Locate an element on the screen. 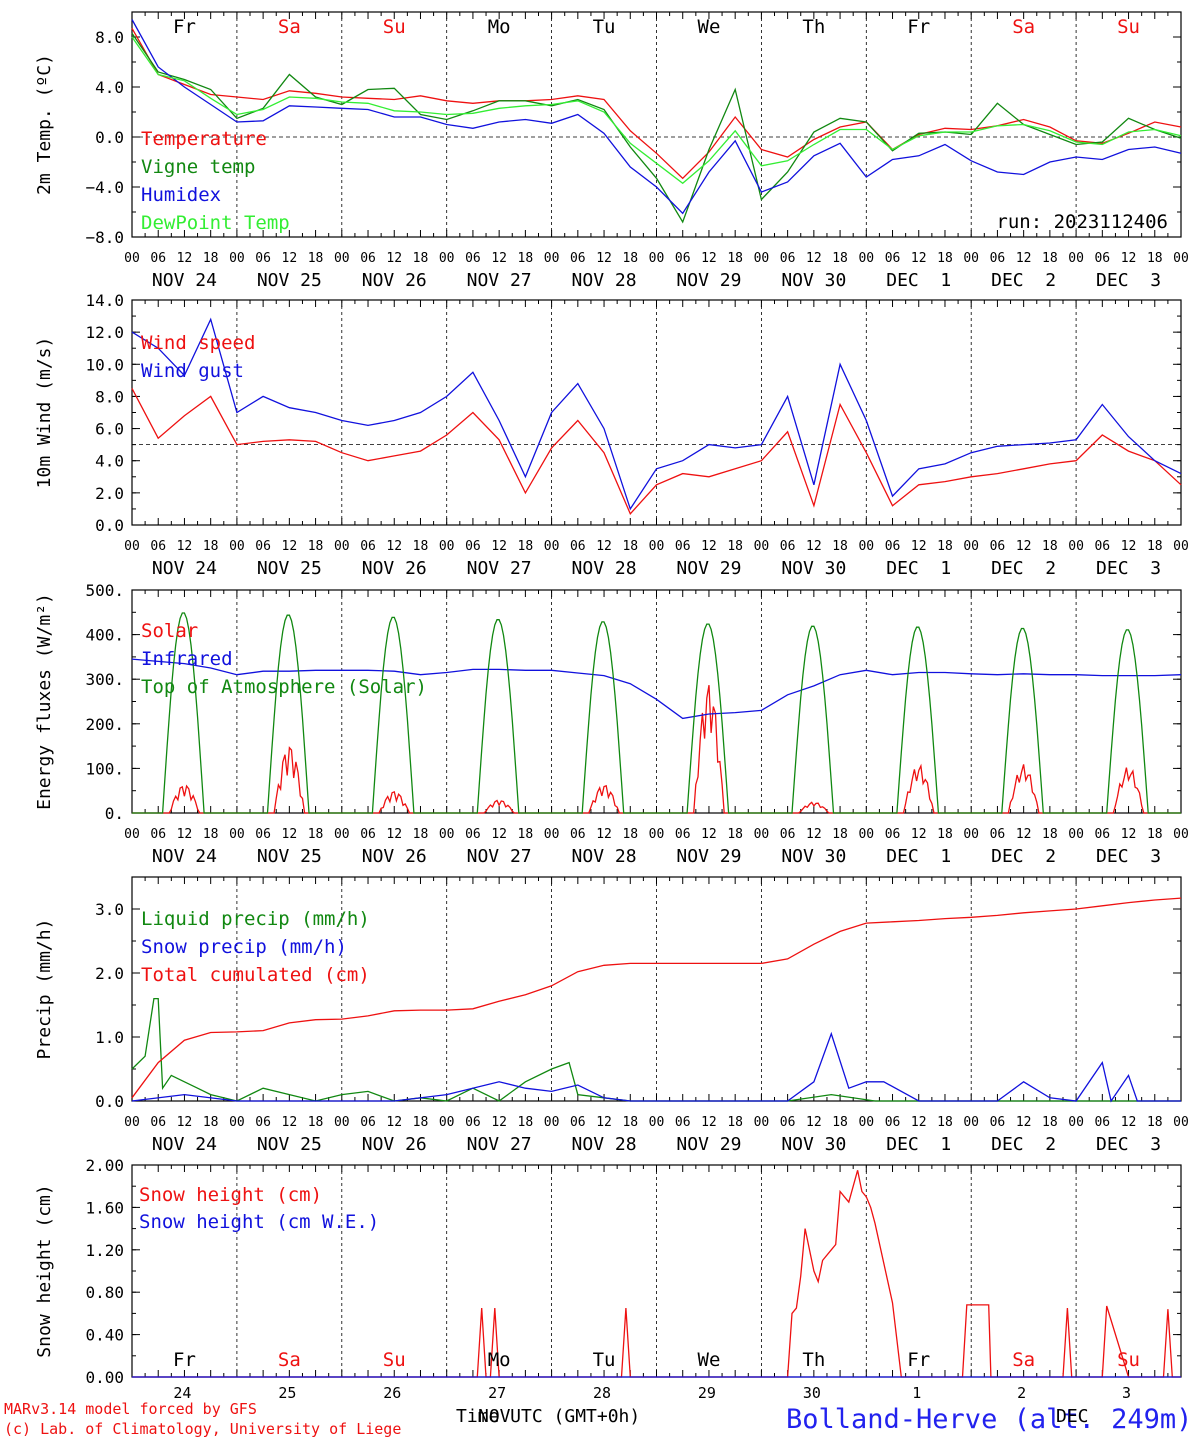  plot-frame is located at coordinates (656, 701).